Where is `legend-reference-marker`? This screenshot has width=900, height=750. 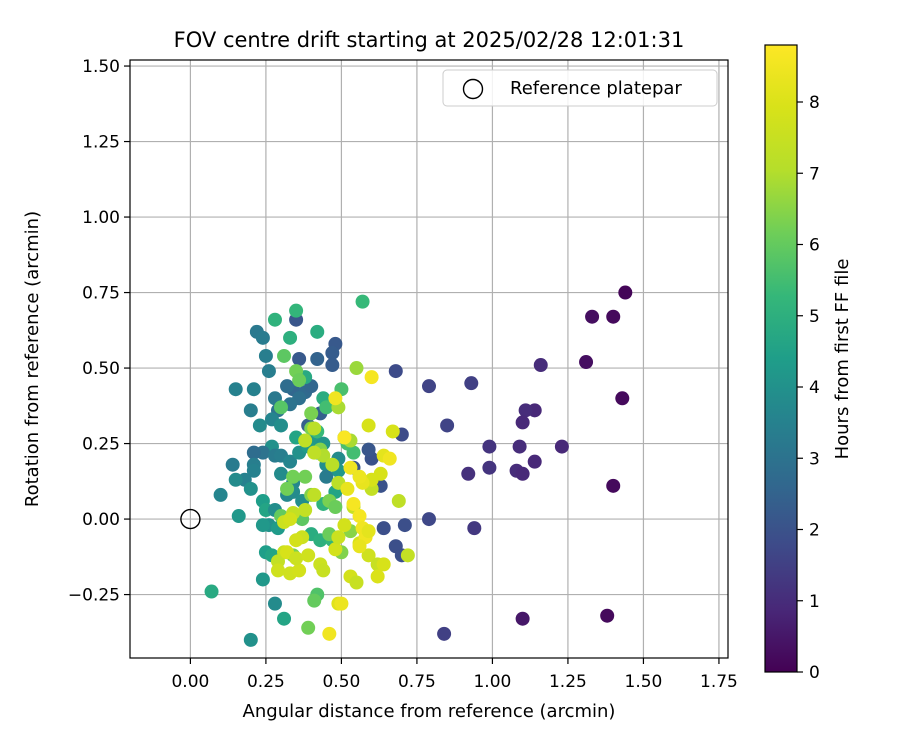 legend-reference-marker is located at coordinates (473, 89).